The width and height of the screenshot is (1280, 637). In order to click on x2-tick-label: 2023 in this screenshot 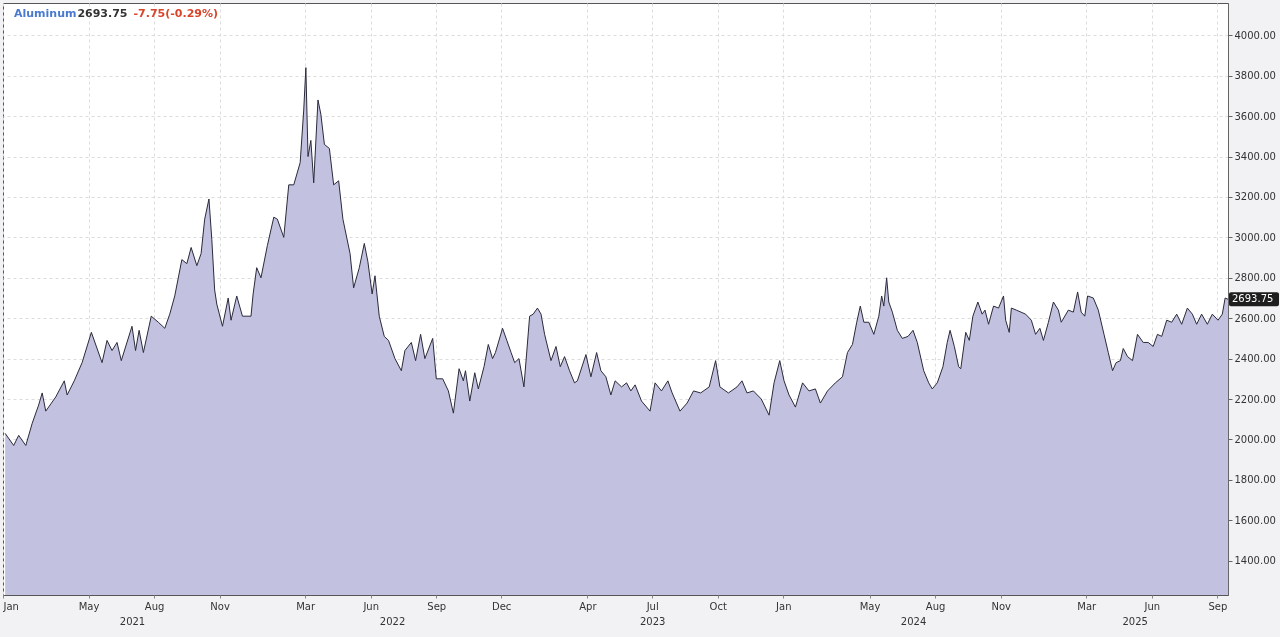, I will do `click(652, 621)`.